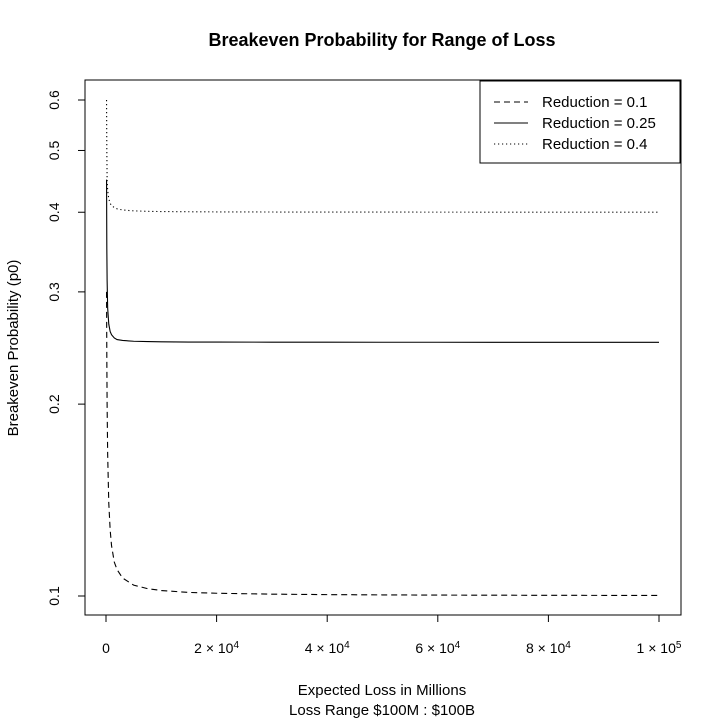 The image size is (704, 718). Describe the element at coordinates (381, 40) in the screenshot. I see `chart-title: Breakeven Probability for Range of Loss` at that location.